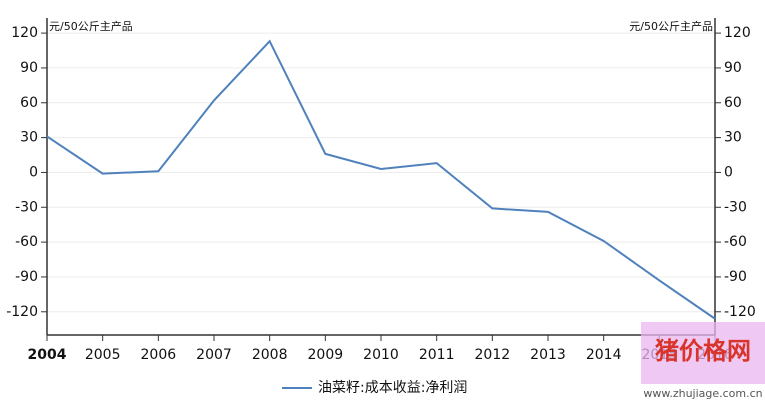 Image resolution: width=765 pixels, height=407 pixels. I want to click on y-tick-label: -30, so click(26, 207).